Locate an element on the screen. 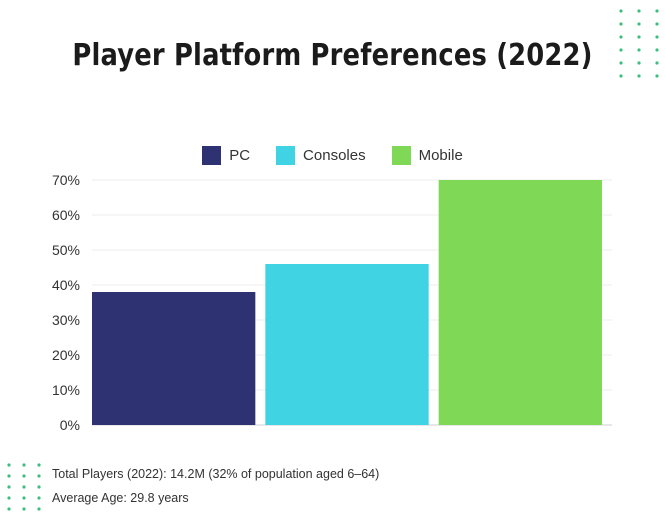 The width and height of the screenshot is (665, 520). bar-mobile is located at coordinates (520, 302).